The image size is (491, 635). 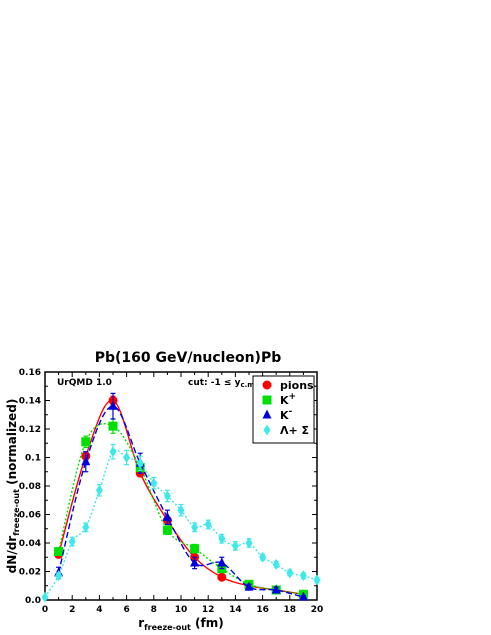 What do you see at coordinates (207, 623) in the screenshot?
I see `x-axis-label-unit: (fm)` at bounding box center [207, 623].